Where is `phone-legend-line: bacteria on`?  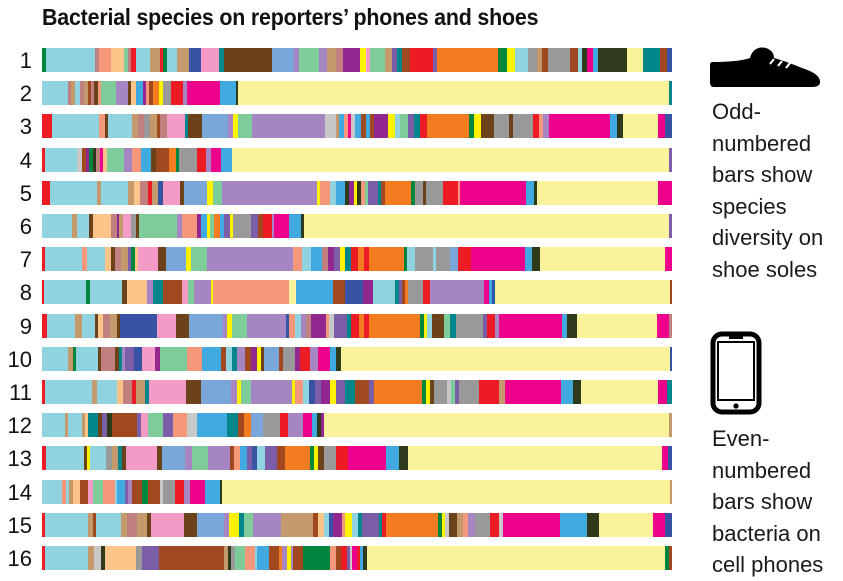
phone-legend-line: bacteria on is located at coordinates (766, 533).